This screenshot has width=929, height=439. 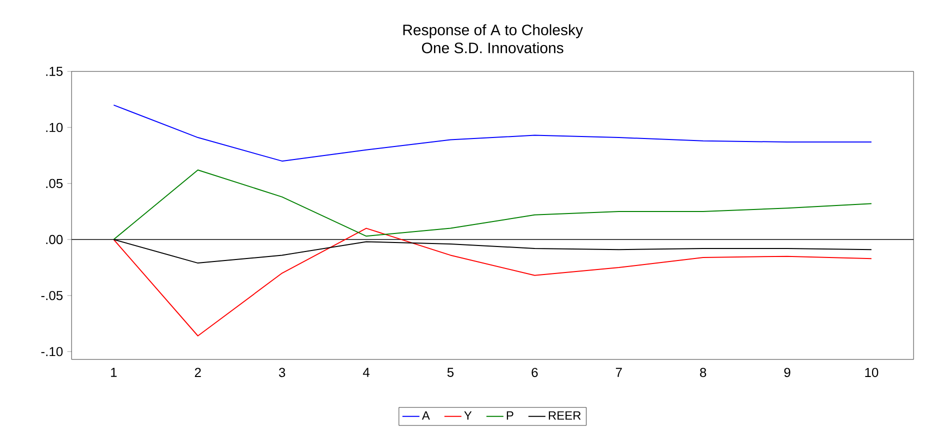 I want to click on x-tick-label: 10, so click(x=871, y=373).